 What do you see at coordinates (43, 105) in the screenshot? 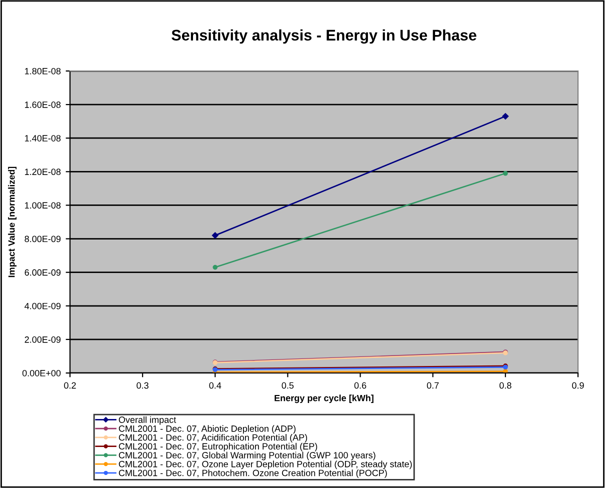
I see `y-tick-label: 1.60E-08` at bounding box center [43, 105].